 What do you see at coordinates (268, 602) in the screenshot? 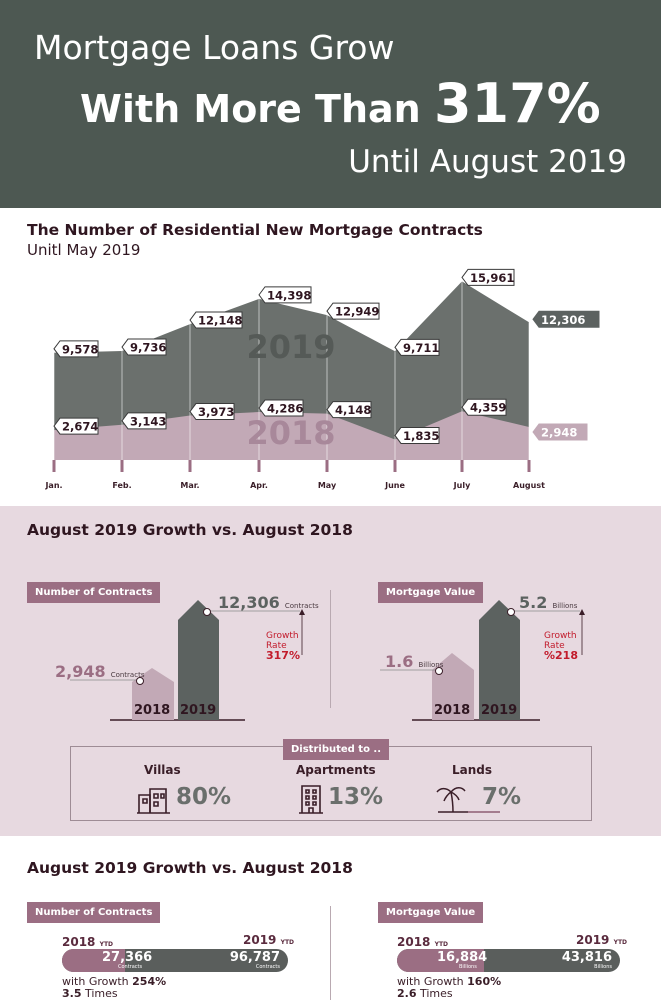
I see `contracts-2019-value: 12,306 Contracts` at bounding box center [268, 602].